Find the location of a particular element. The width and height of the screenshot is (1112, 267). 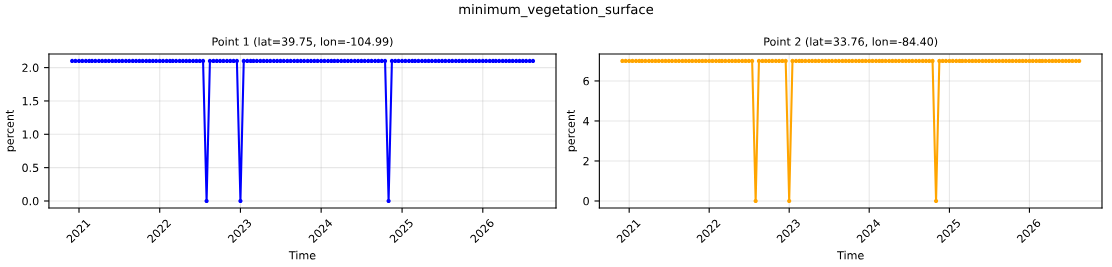

y-tick-label: 0.0 is located at coordinates (30, 201).